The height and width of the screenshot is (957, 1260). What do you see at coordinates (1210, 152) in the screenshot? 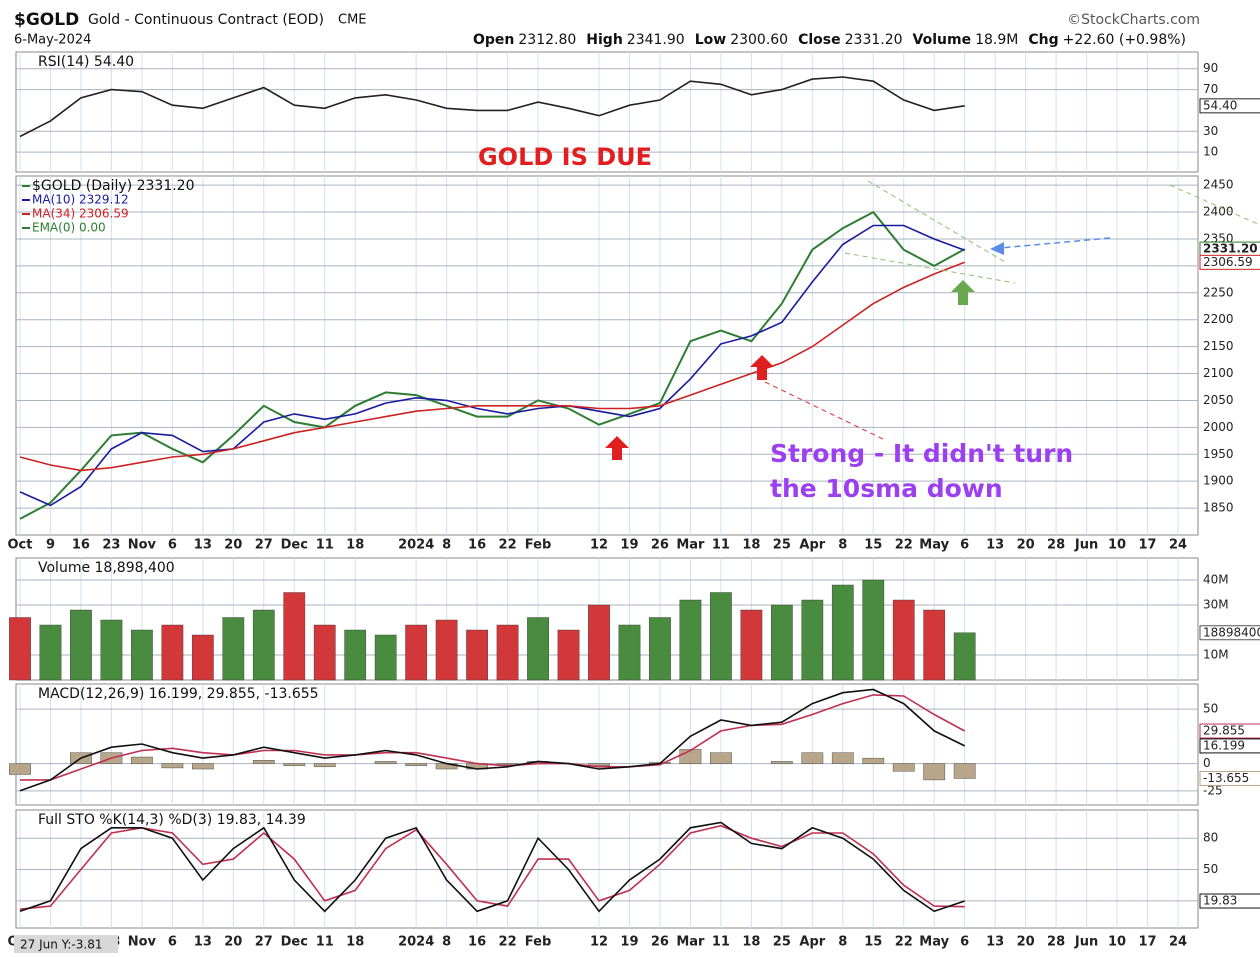
I see `y-tick-label: 10` at bounding box center [1210, 152].